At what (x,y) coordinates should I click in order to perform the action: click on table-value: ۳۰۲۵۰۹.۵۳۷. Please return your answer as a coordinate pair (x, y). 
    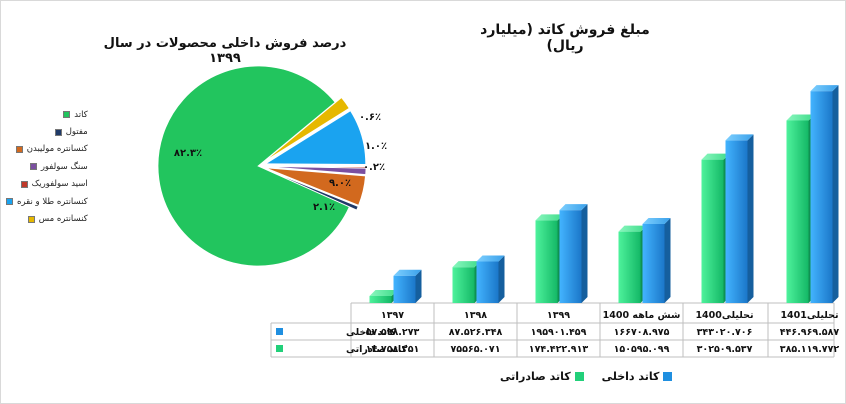
    Looking at the image, I should click on (725, 349).